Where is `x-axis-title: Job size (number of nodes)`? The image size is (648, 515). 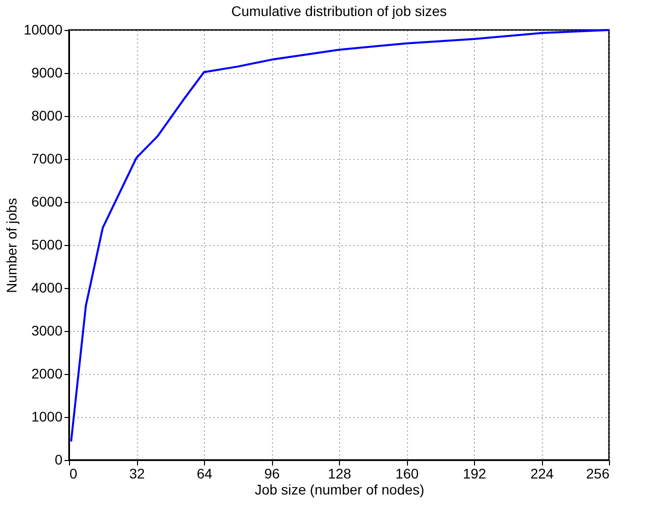 x-axis-title: Job size (number of nodes) is located at coordinates (339, 490).